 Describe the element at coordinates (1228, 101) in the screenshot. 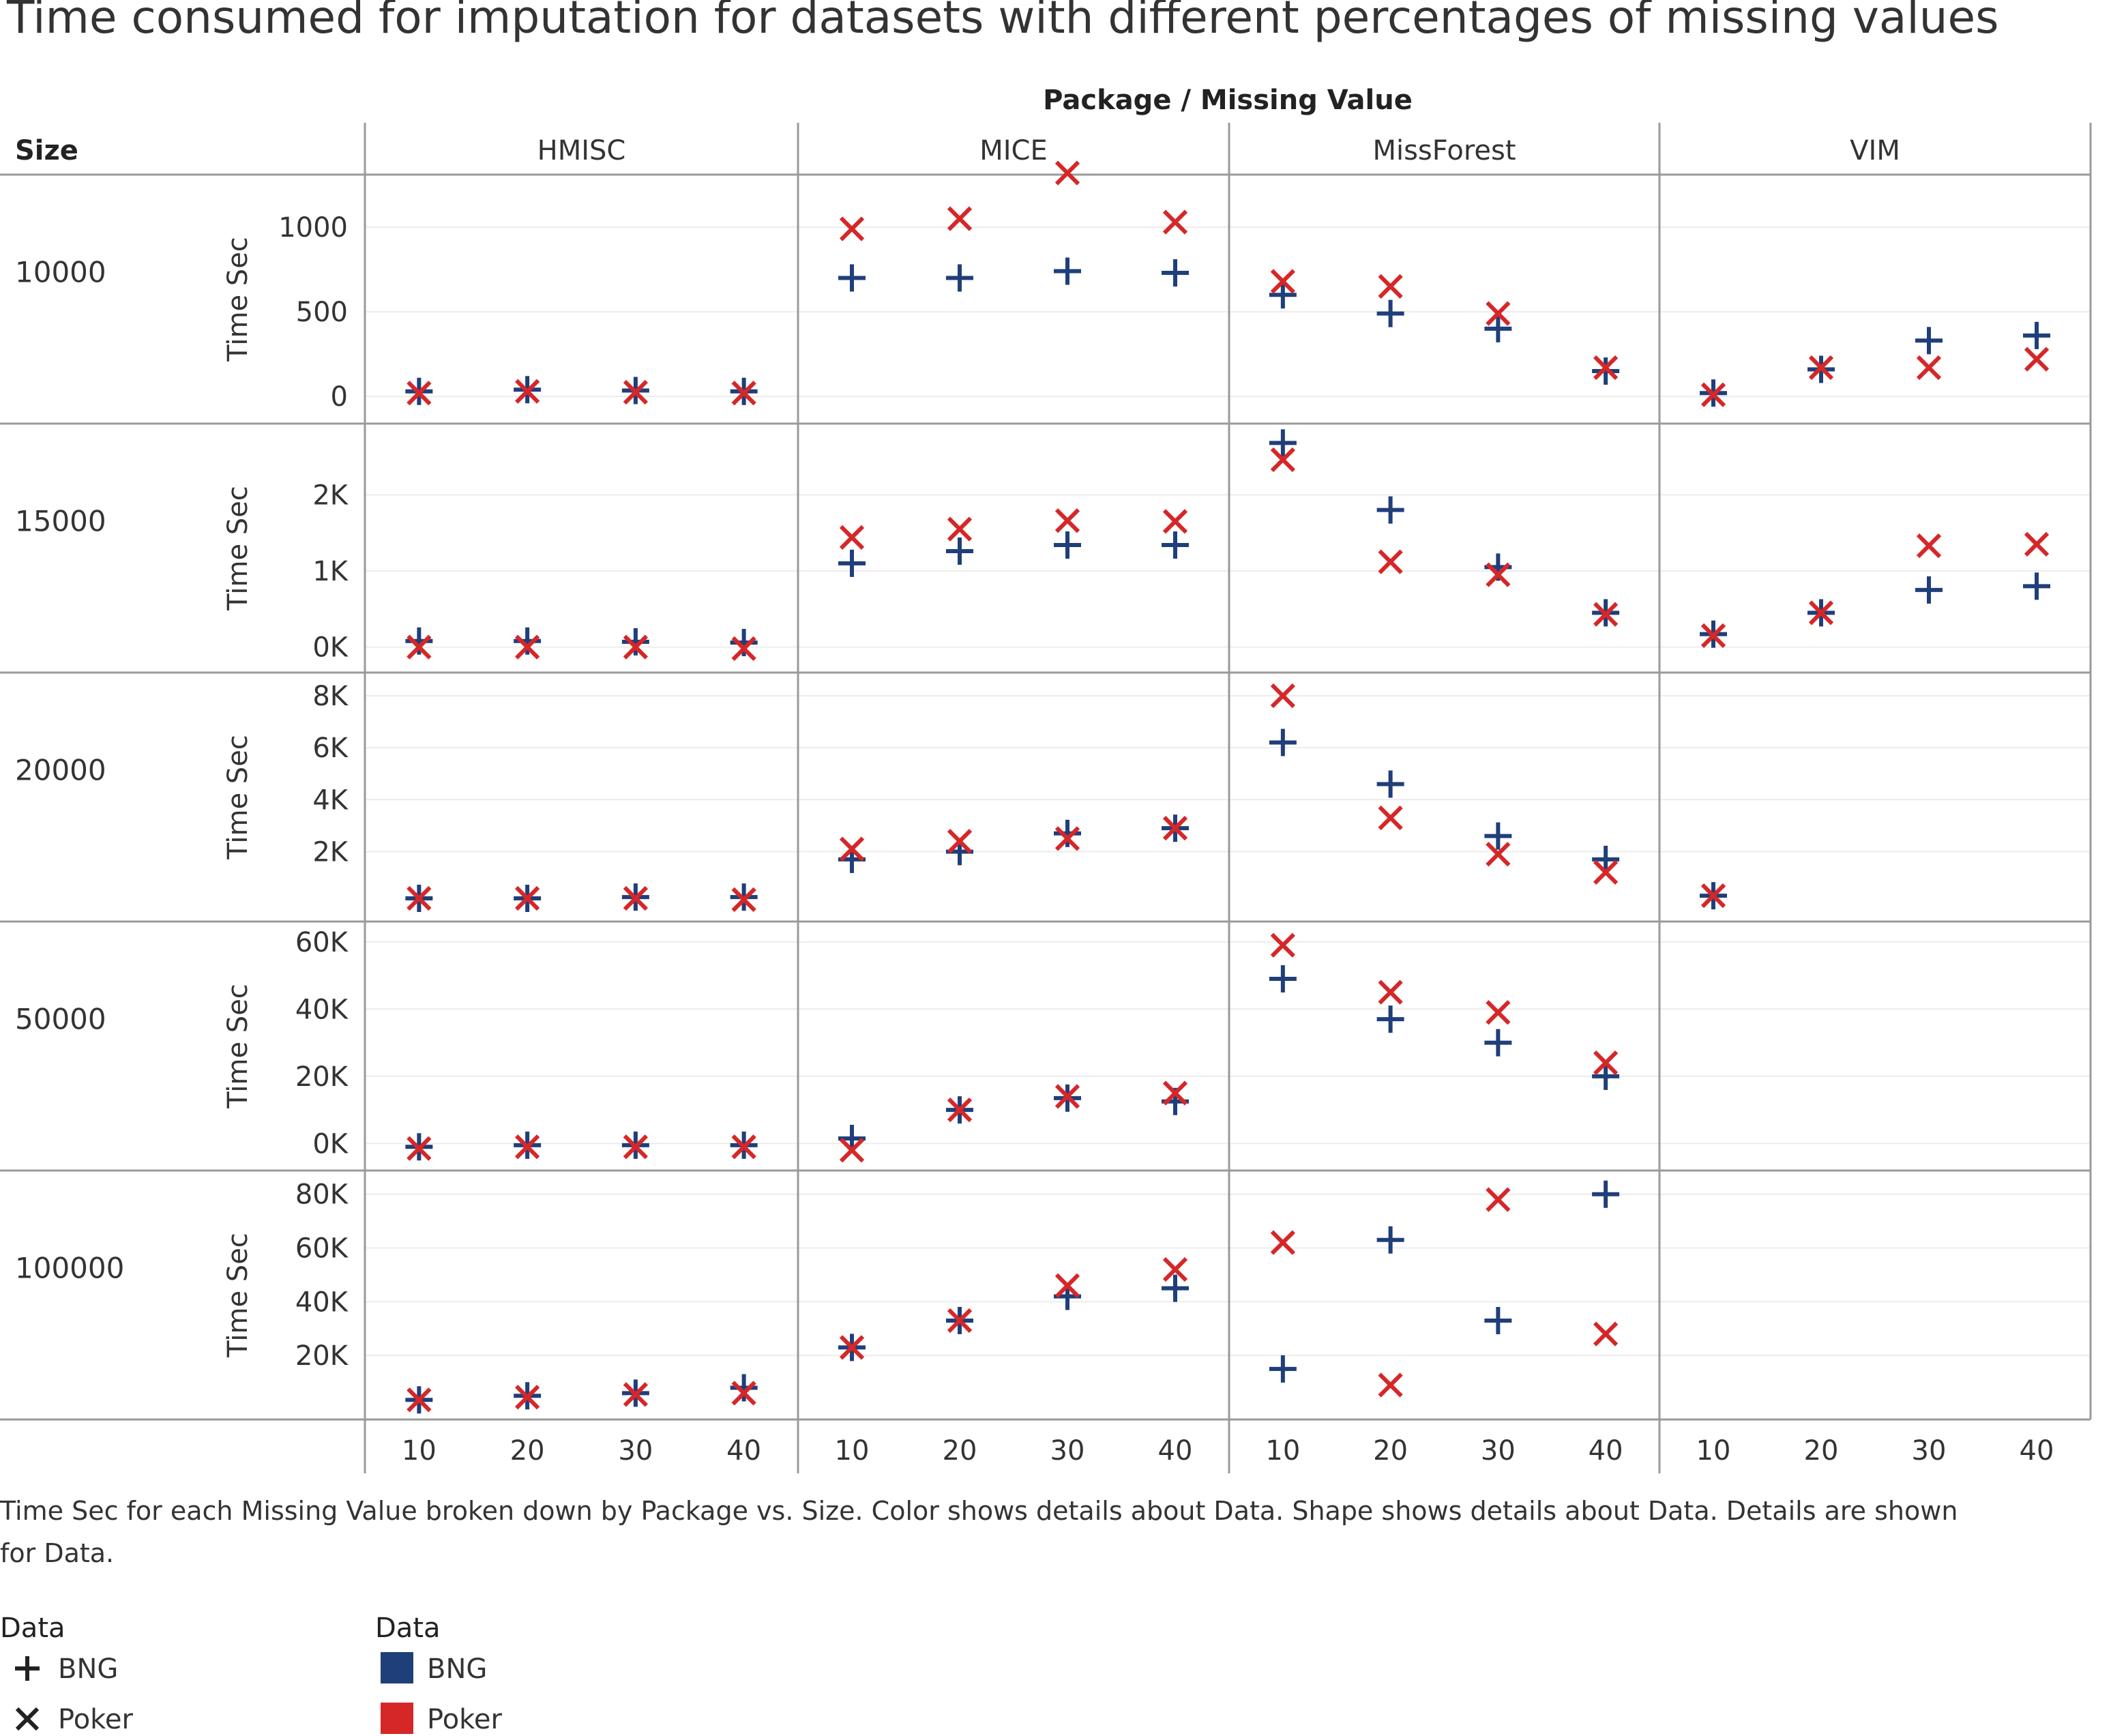

I see `column-header: Package / Missing Value` at that location.